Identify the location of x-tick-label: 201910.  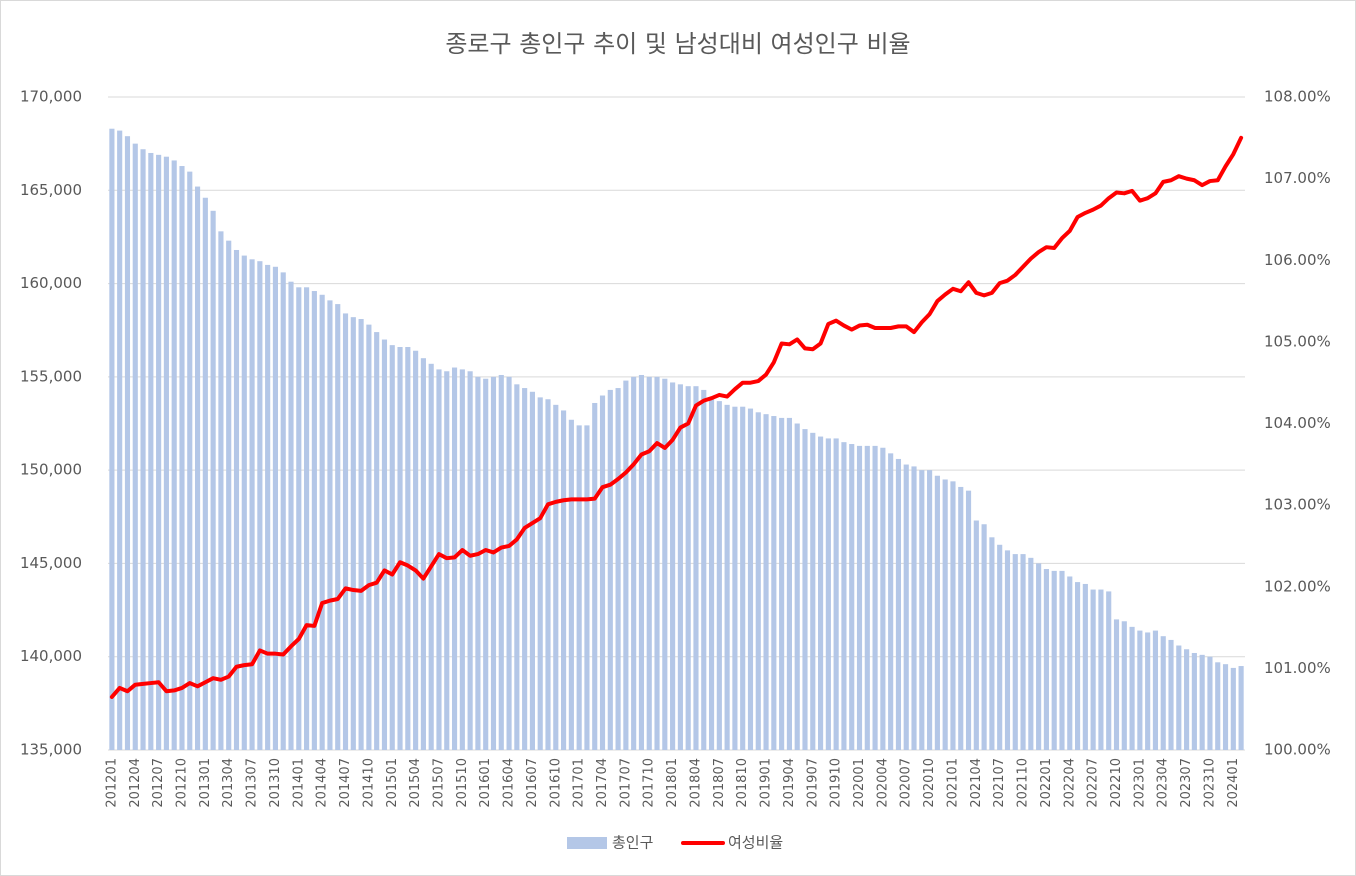
(836, 783).